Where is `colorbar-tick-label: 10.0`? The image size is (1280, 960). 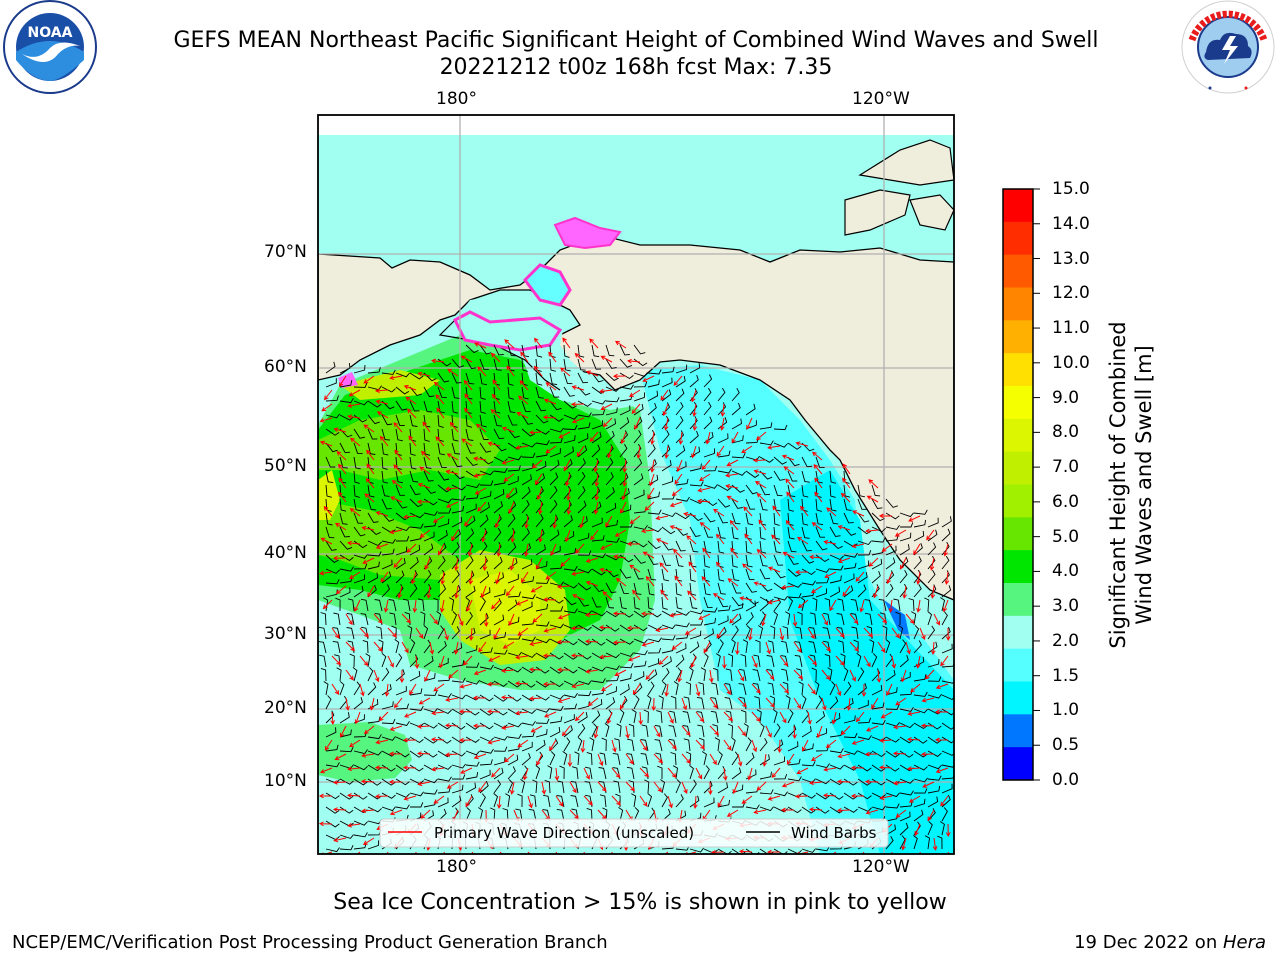
colorbar-tick-label: 10.0 is located at coordinates (1071, 362).